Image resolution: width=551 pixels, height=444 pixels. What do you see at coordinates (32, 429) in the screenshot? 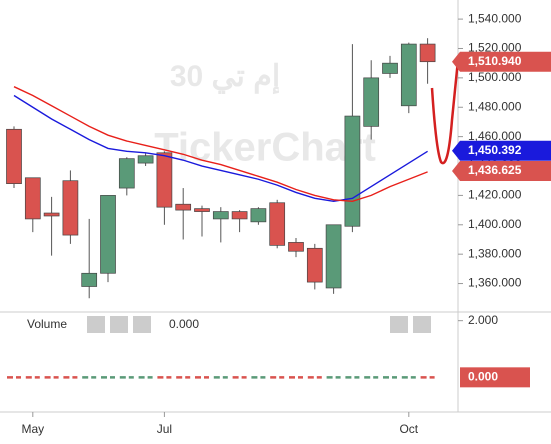
I see `x-tick-label: May` at bounding box center [32, 429].